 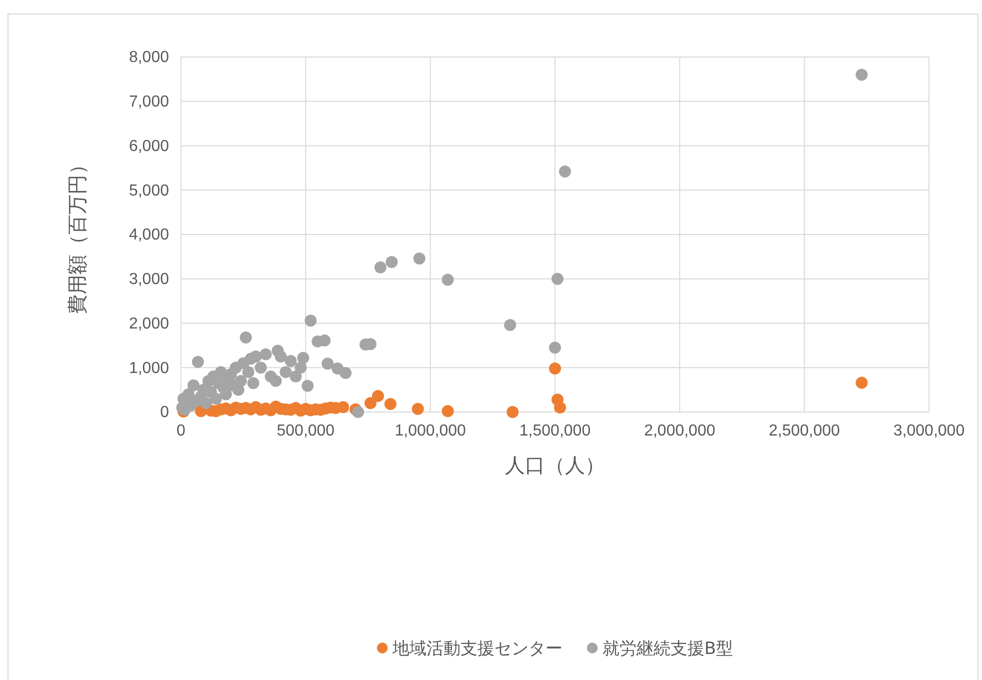 I want to click on x-axis-title: 人口（人）, so click(x=555, y=465).